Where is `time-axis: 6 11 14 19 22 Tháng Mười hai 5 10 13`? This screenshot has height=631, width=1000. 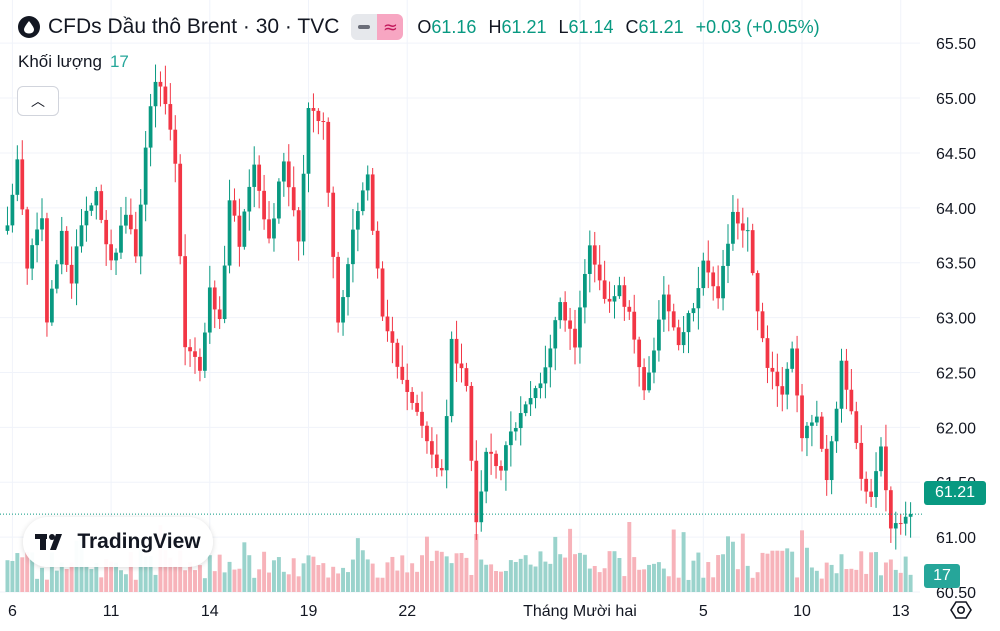
time-axis: 6 11 14 19 22 Tháng Mười hai 5 10 13 is located at coordinates (459, 611).